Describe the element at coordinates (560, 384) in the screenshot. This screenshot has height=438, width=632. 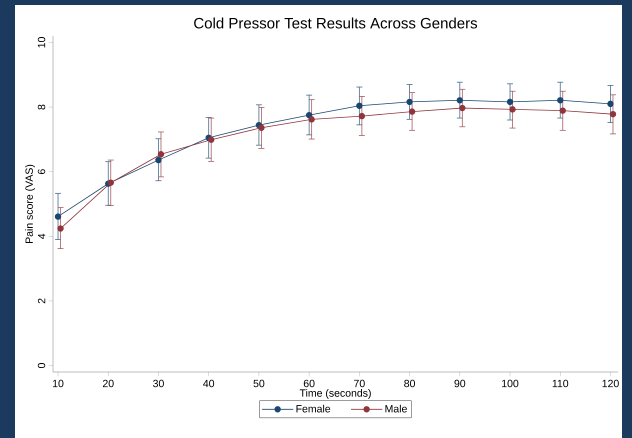
I see `x-tick-label: 110` at that location.